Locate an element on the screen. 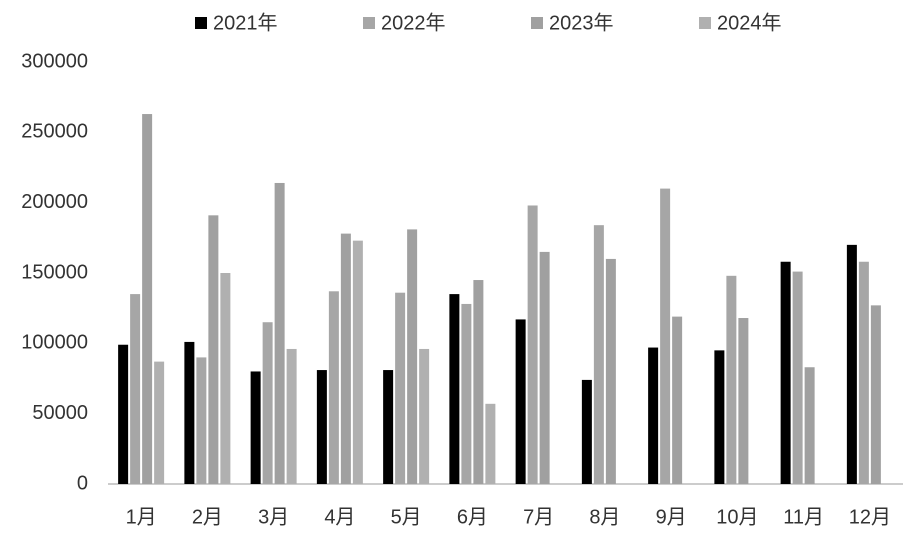  legend-label: 2024年 is located at coordinates (749, 22).